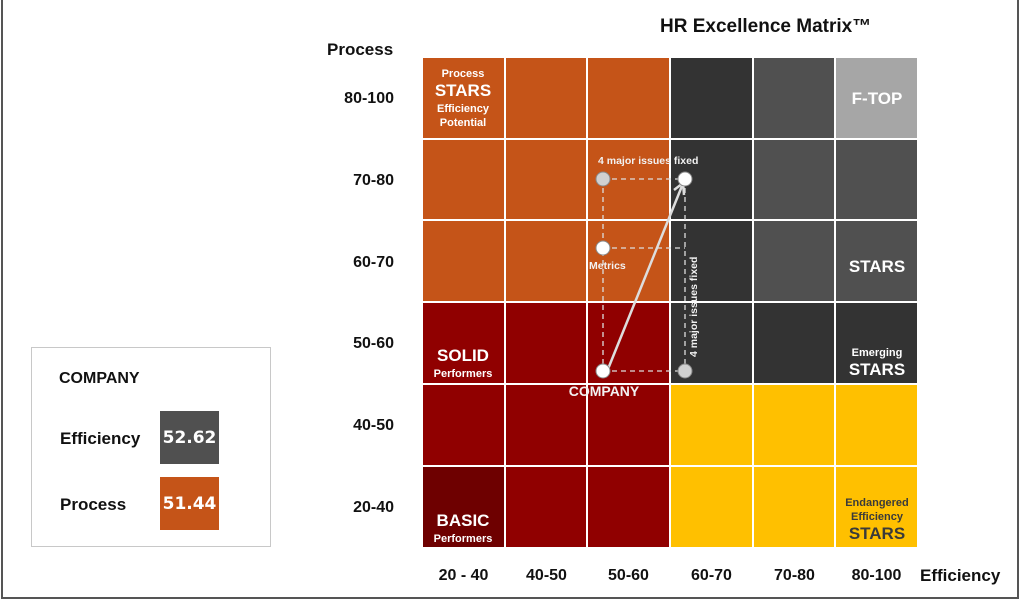 This screenshot has height=611, width=1024. Describe the element at coordinates (628, 575) in the screenshot. I see `x-label: 50-60` at that location.